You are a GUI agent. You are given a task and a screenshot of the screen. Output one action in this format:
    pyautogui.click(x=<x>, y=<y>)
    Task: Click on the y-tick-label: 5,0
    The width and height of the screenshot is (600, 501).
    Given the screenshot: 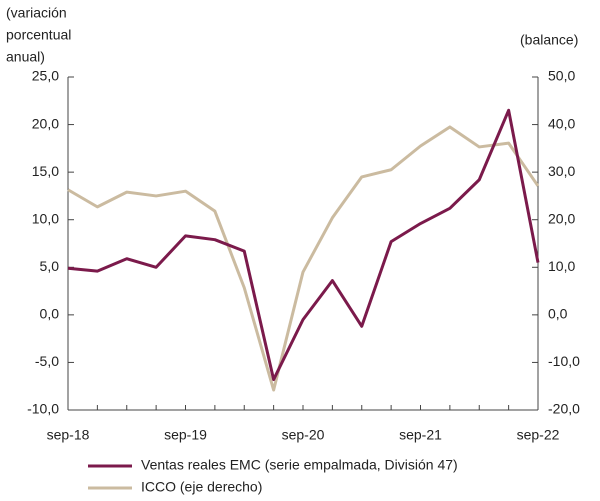 What is the action you would take?
    pyautogui.click(x=50, y=266)
    